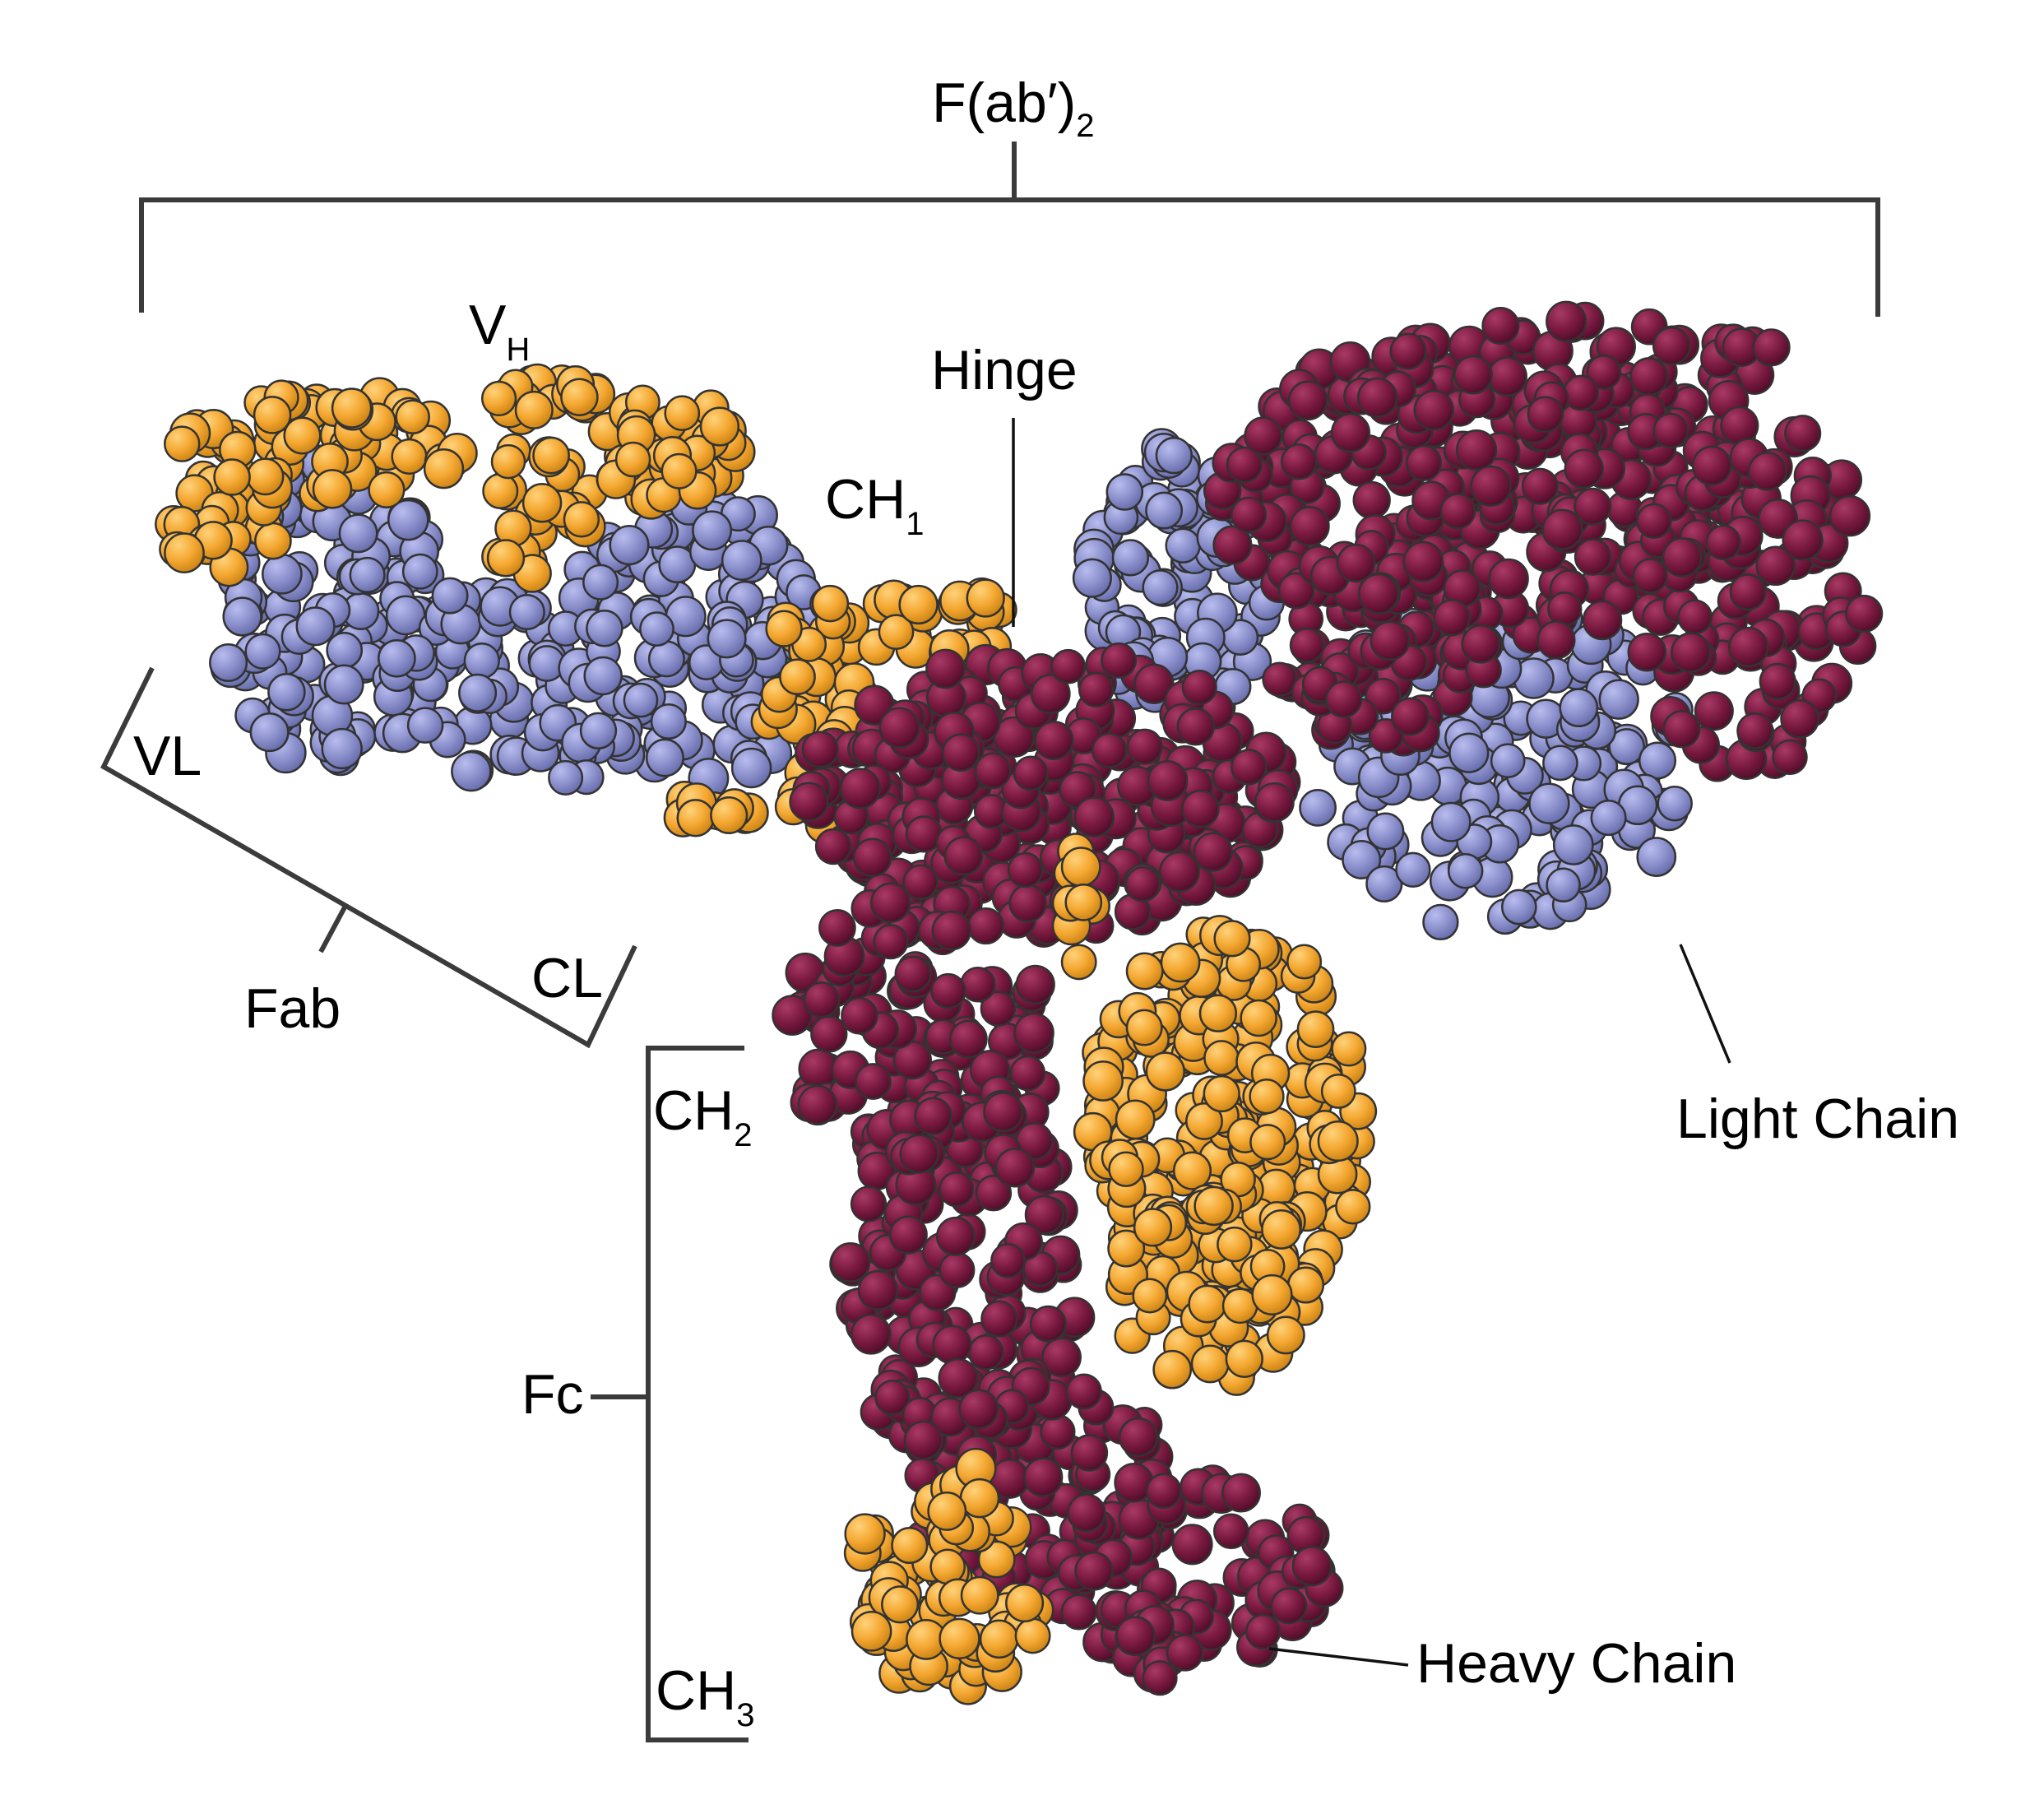  Describe the element at coordinates (369, 858) in the screenshot. I see `fab-bracket` at that location.